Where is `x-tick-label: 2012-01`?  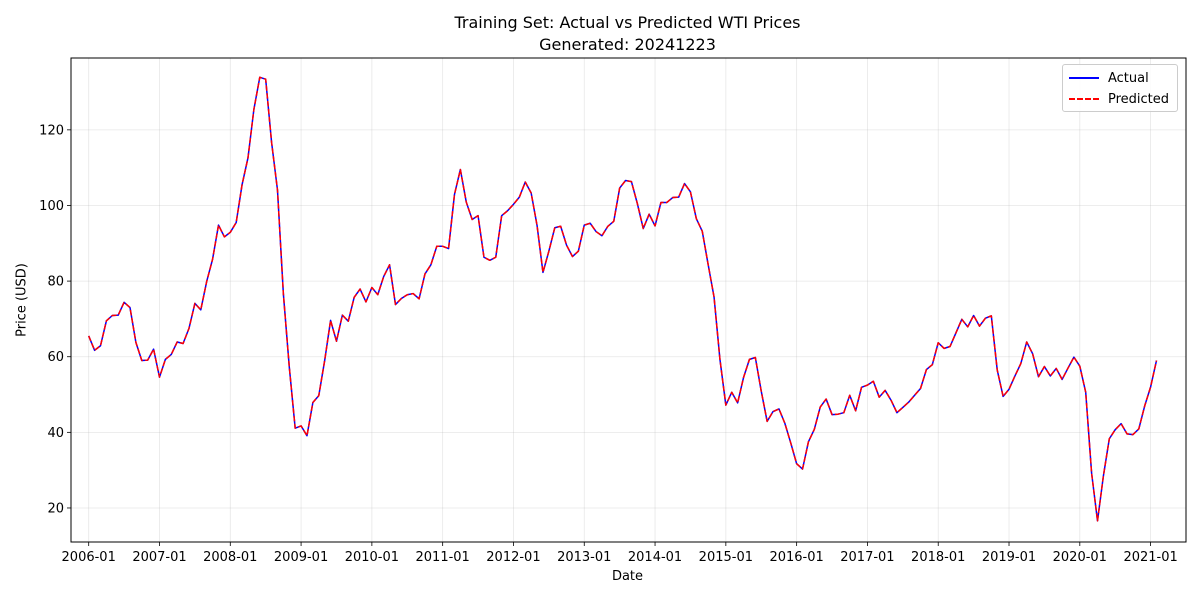 x-tick-label: 2012-01 is located at coordinates (513, 557).